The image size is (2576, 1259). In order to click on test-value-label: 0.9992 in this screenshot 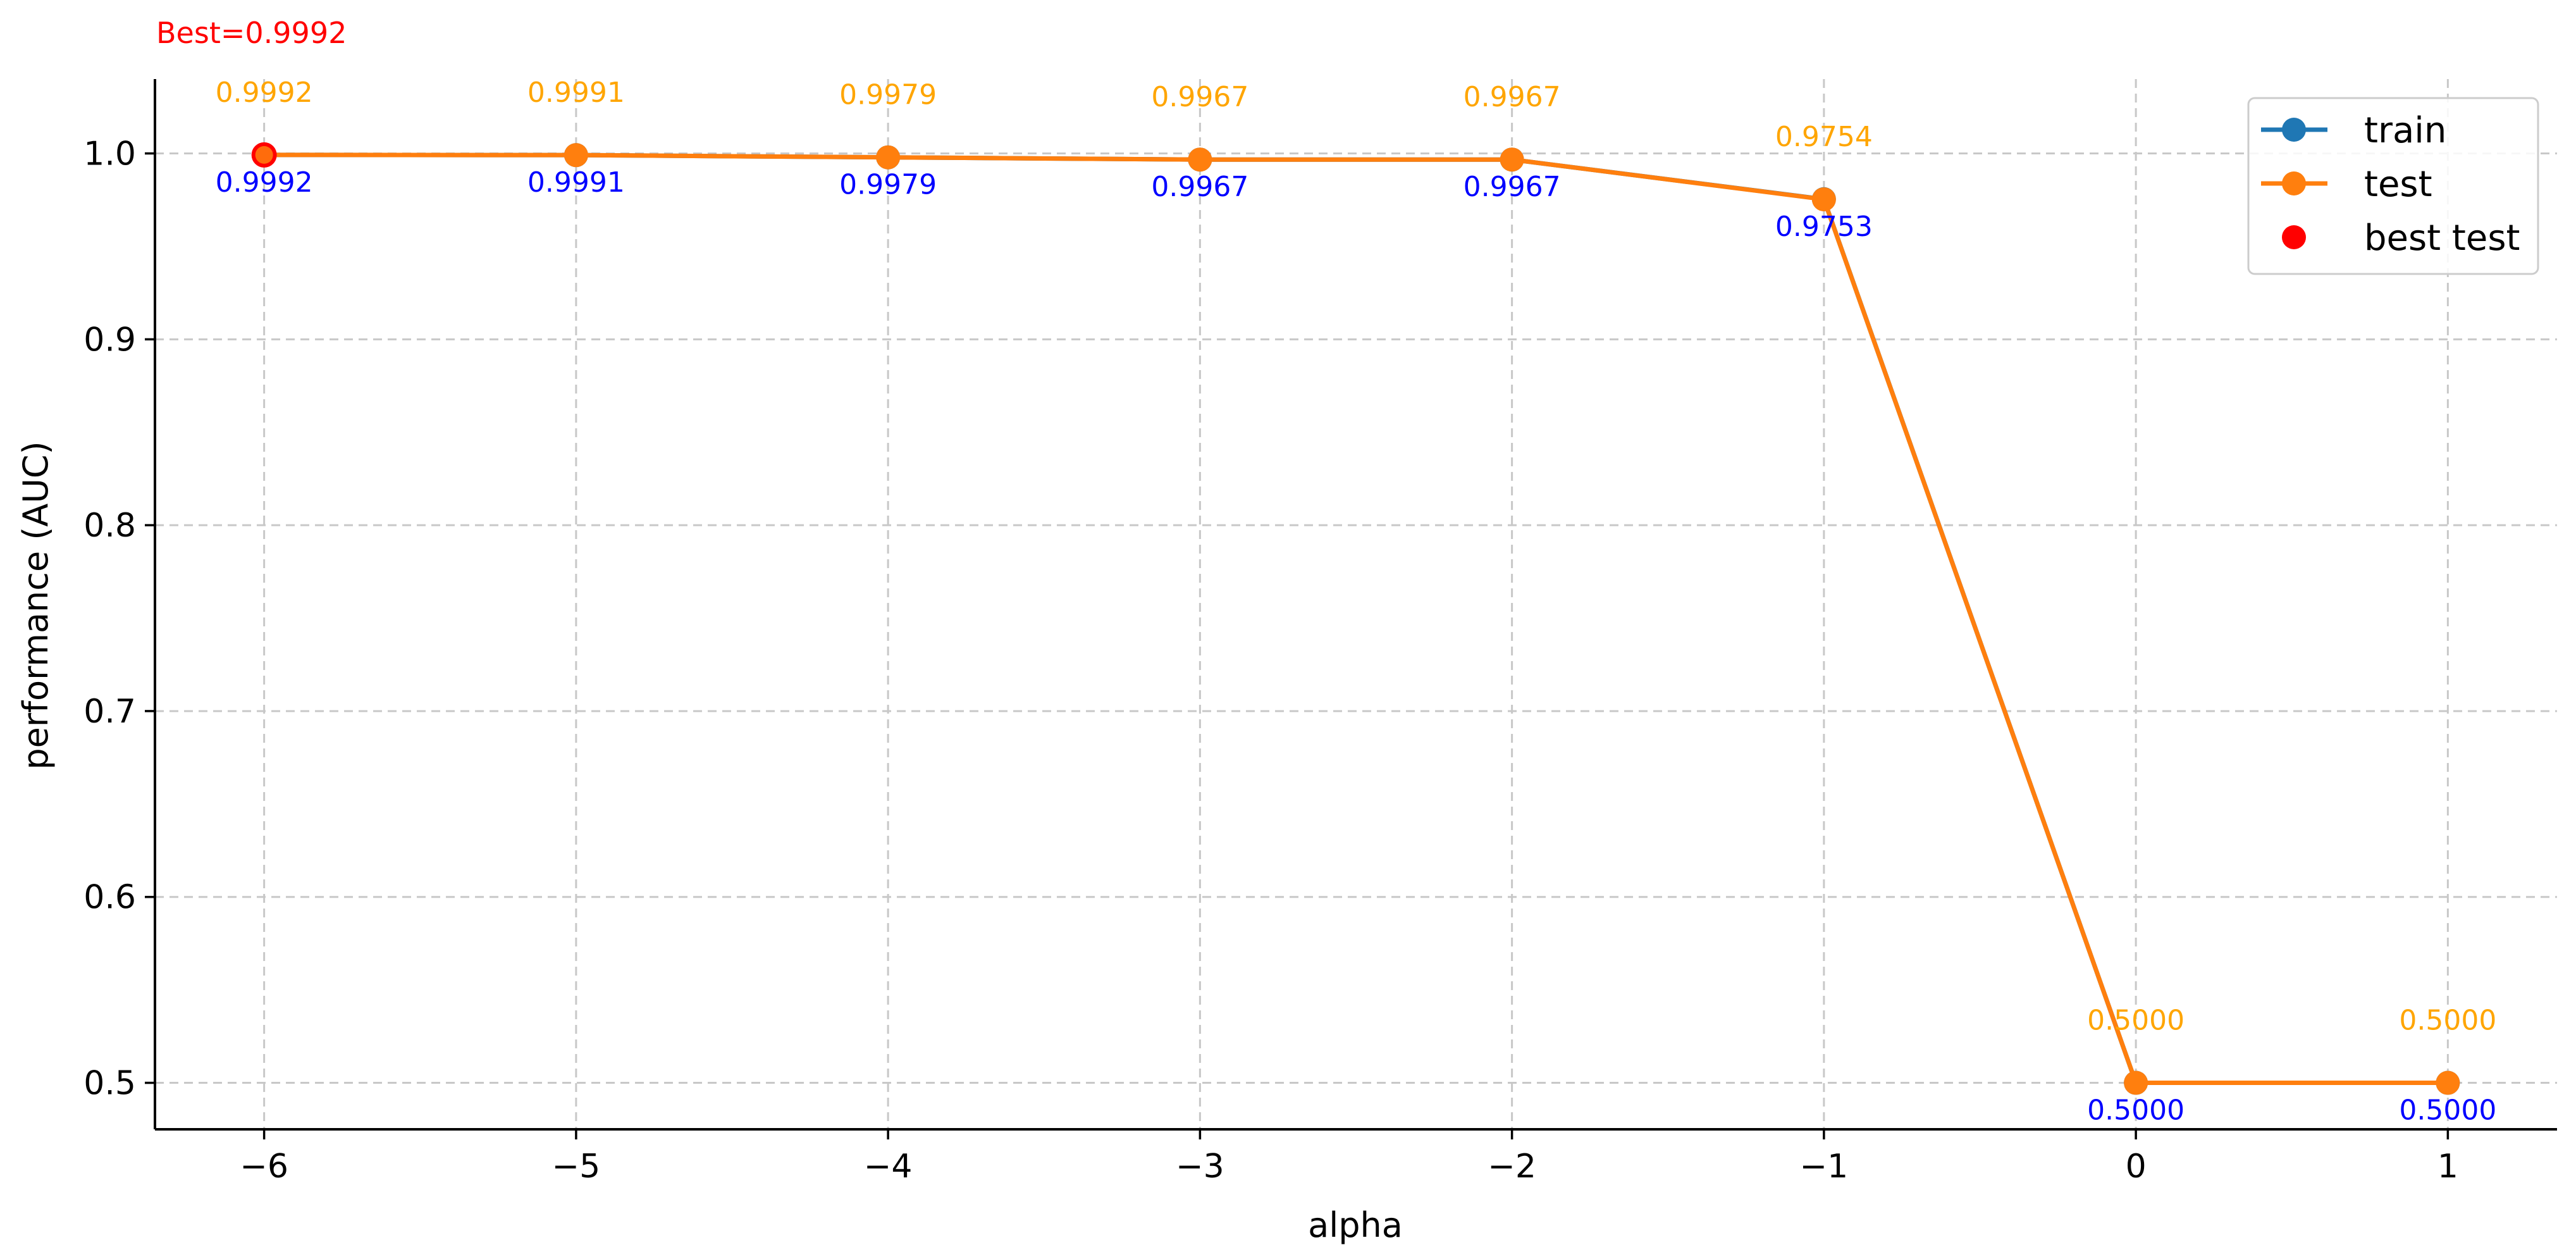, I will do `click(264, 182)`.